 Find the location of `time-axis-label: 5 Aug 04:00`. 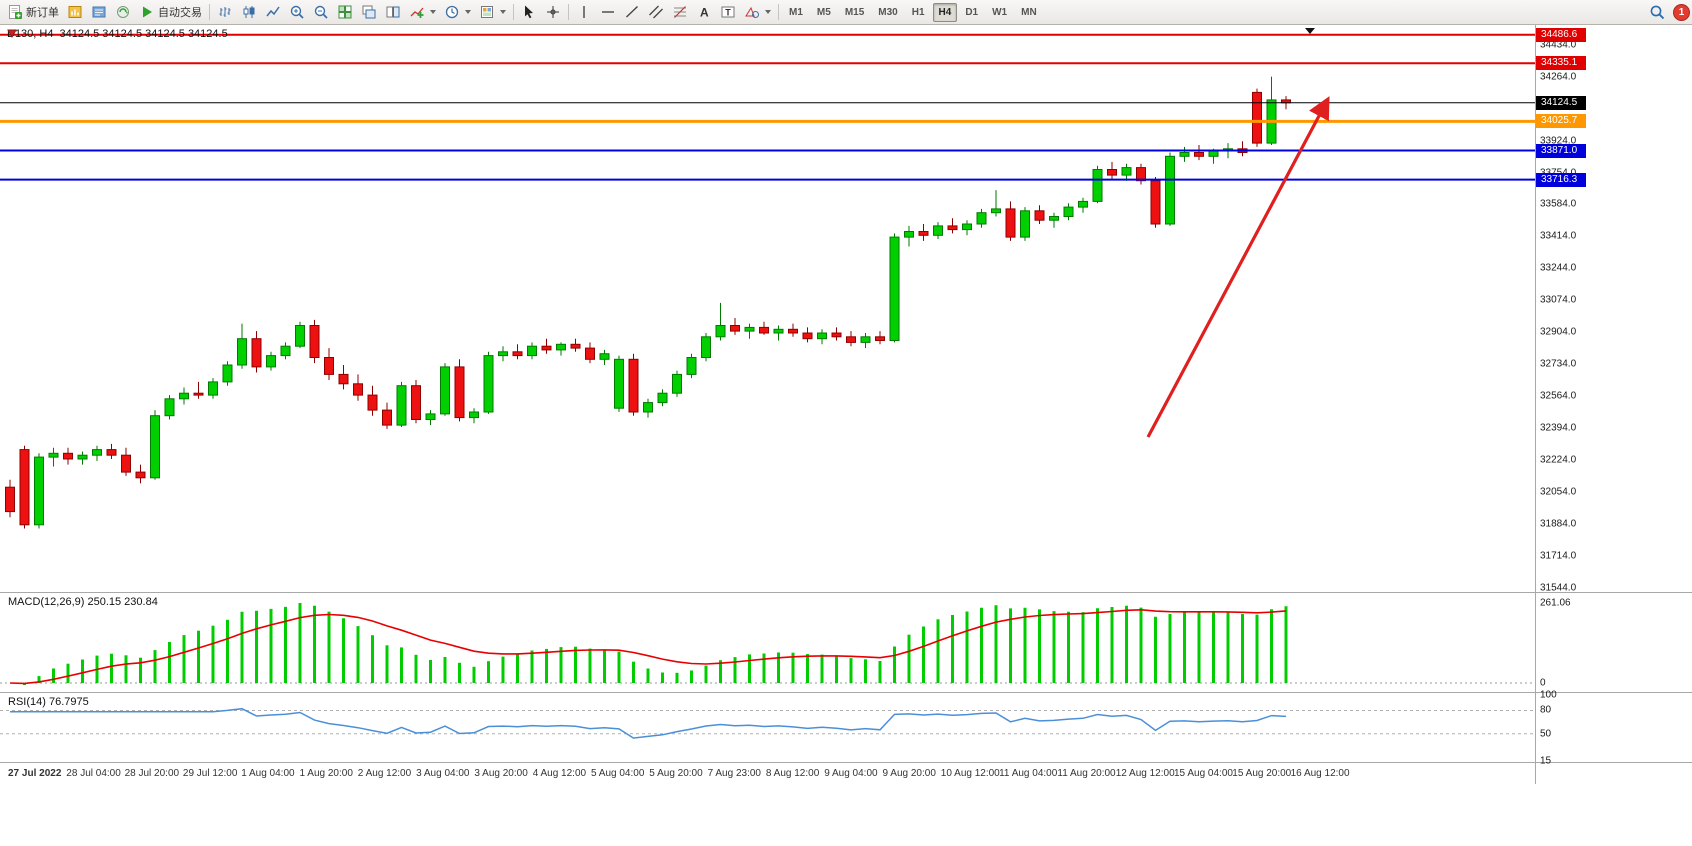

time-axis-label: 5 Aug 04:00 is located at coordinates (618, 773).